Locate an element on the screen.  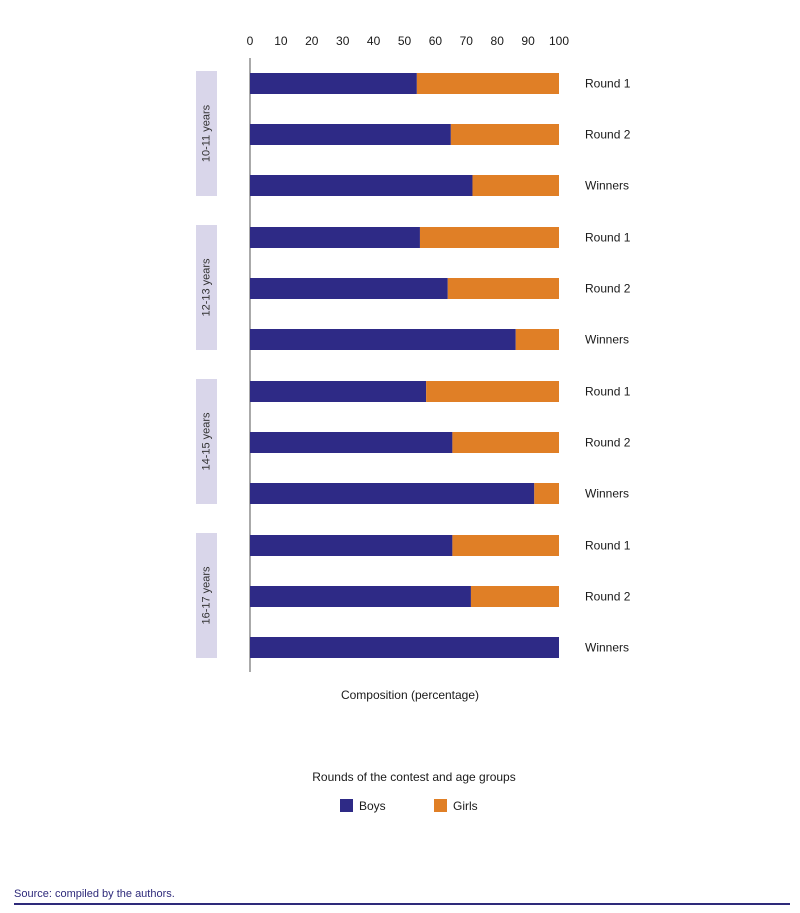
legend-label: Girls is located at coordinates (465, 806).